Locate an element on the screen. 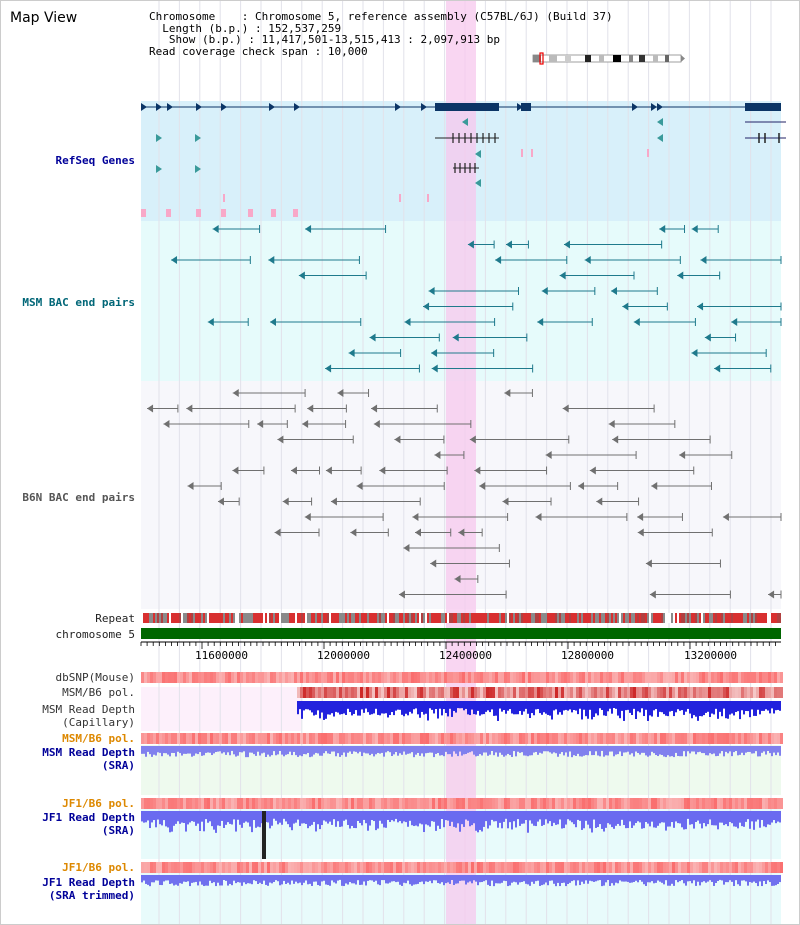 The height and width of the screenshot is (925, 800). track-label-msm-bac: MSM BAC end pairs is located at coordinates (78, 302).